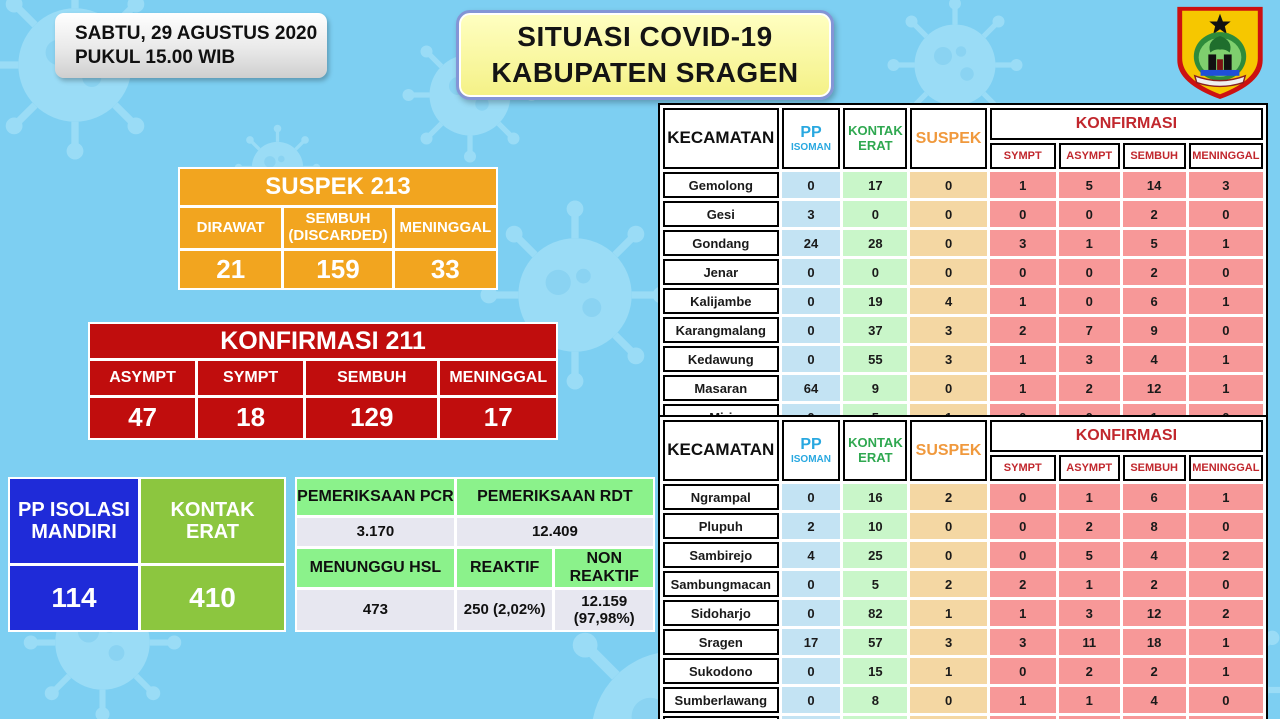 The image size is (1280, 719). What do you see at coordinates (1022, 584) in the screenshot?
I see `sympt-value: 2` at bounding box center [1022, 584].